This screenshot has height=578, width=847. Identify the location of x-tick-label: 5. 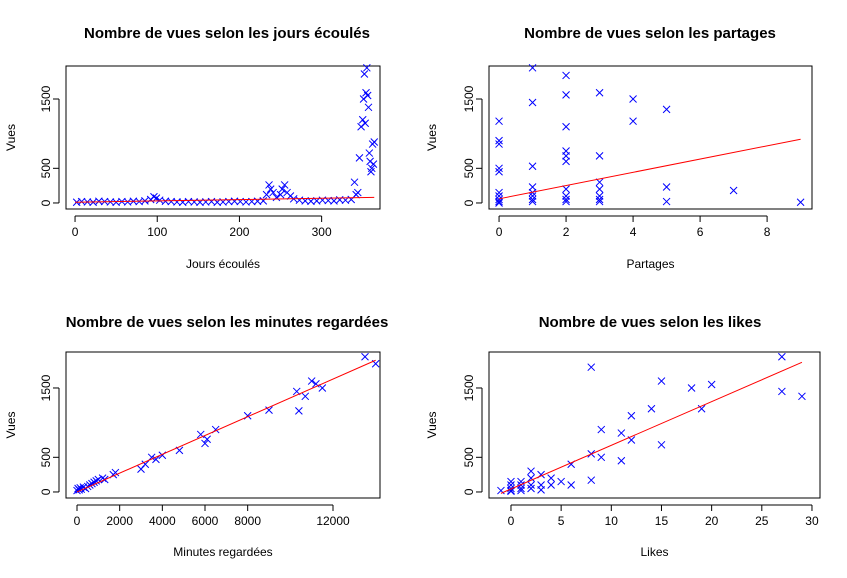
(561, 521).